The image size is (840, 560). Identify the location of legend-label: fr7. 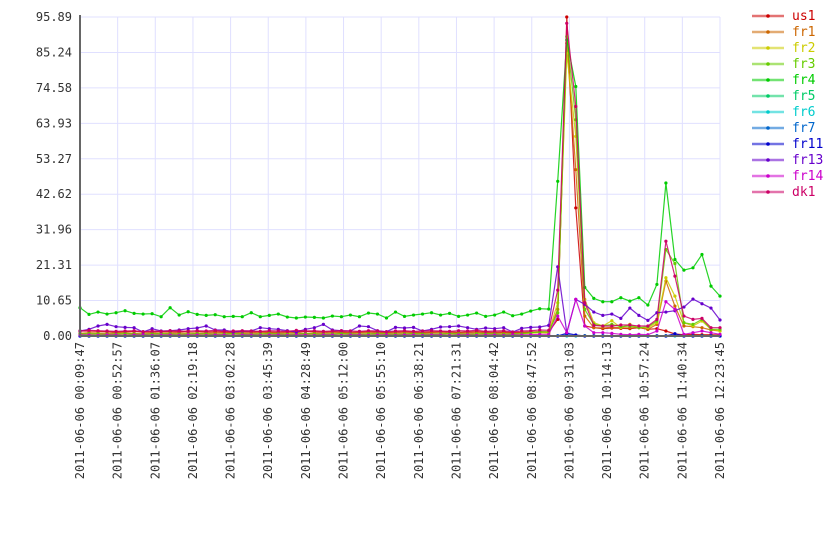
(803, 128).